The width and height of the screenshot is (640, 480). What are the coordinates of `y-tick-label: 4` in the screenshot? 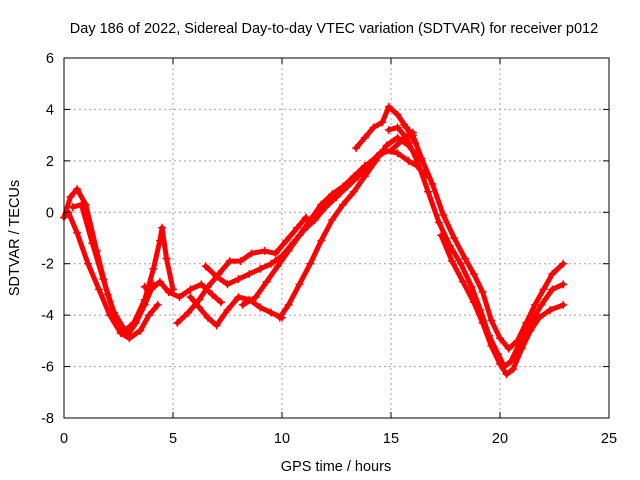 It's located at (50, 110).